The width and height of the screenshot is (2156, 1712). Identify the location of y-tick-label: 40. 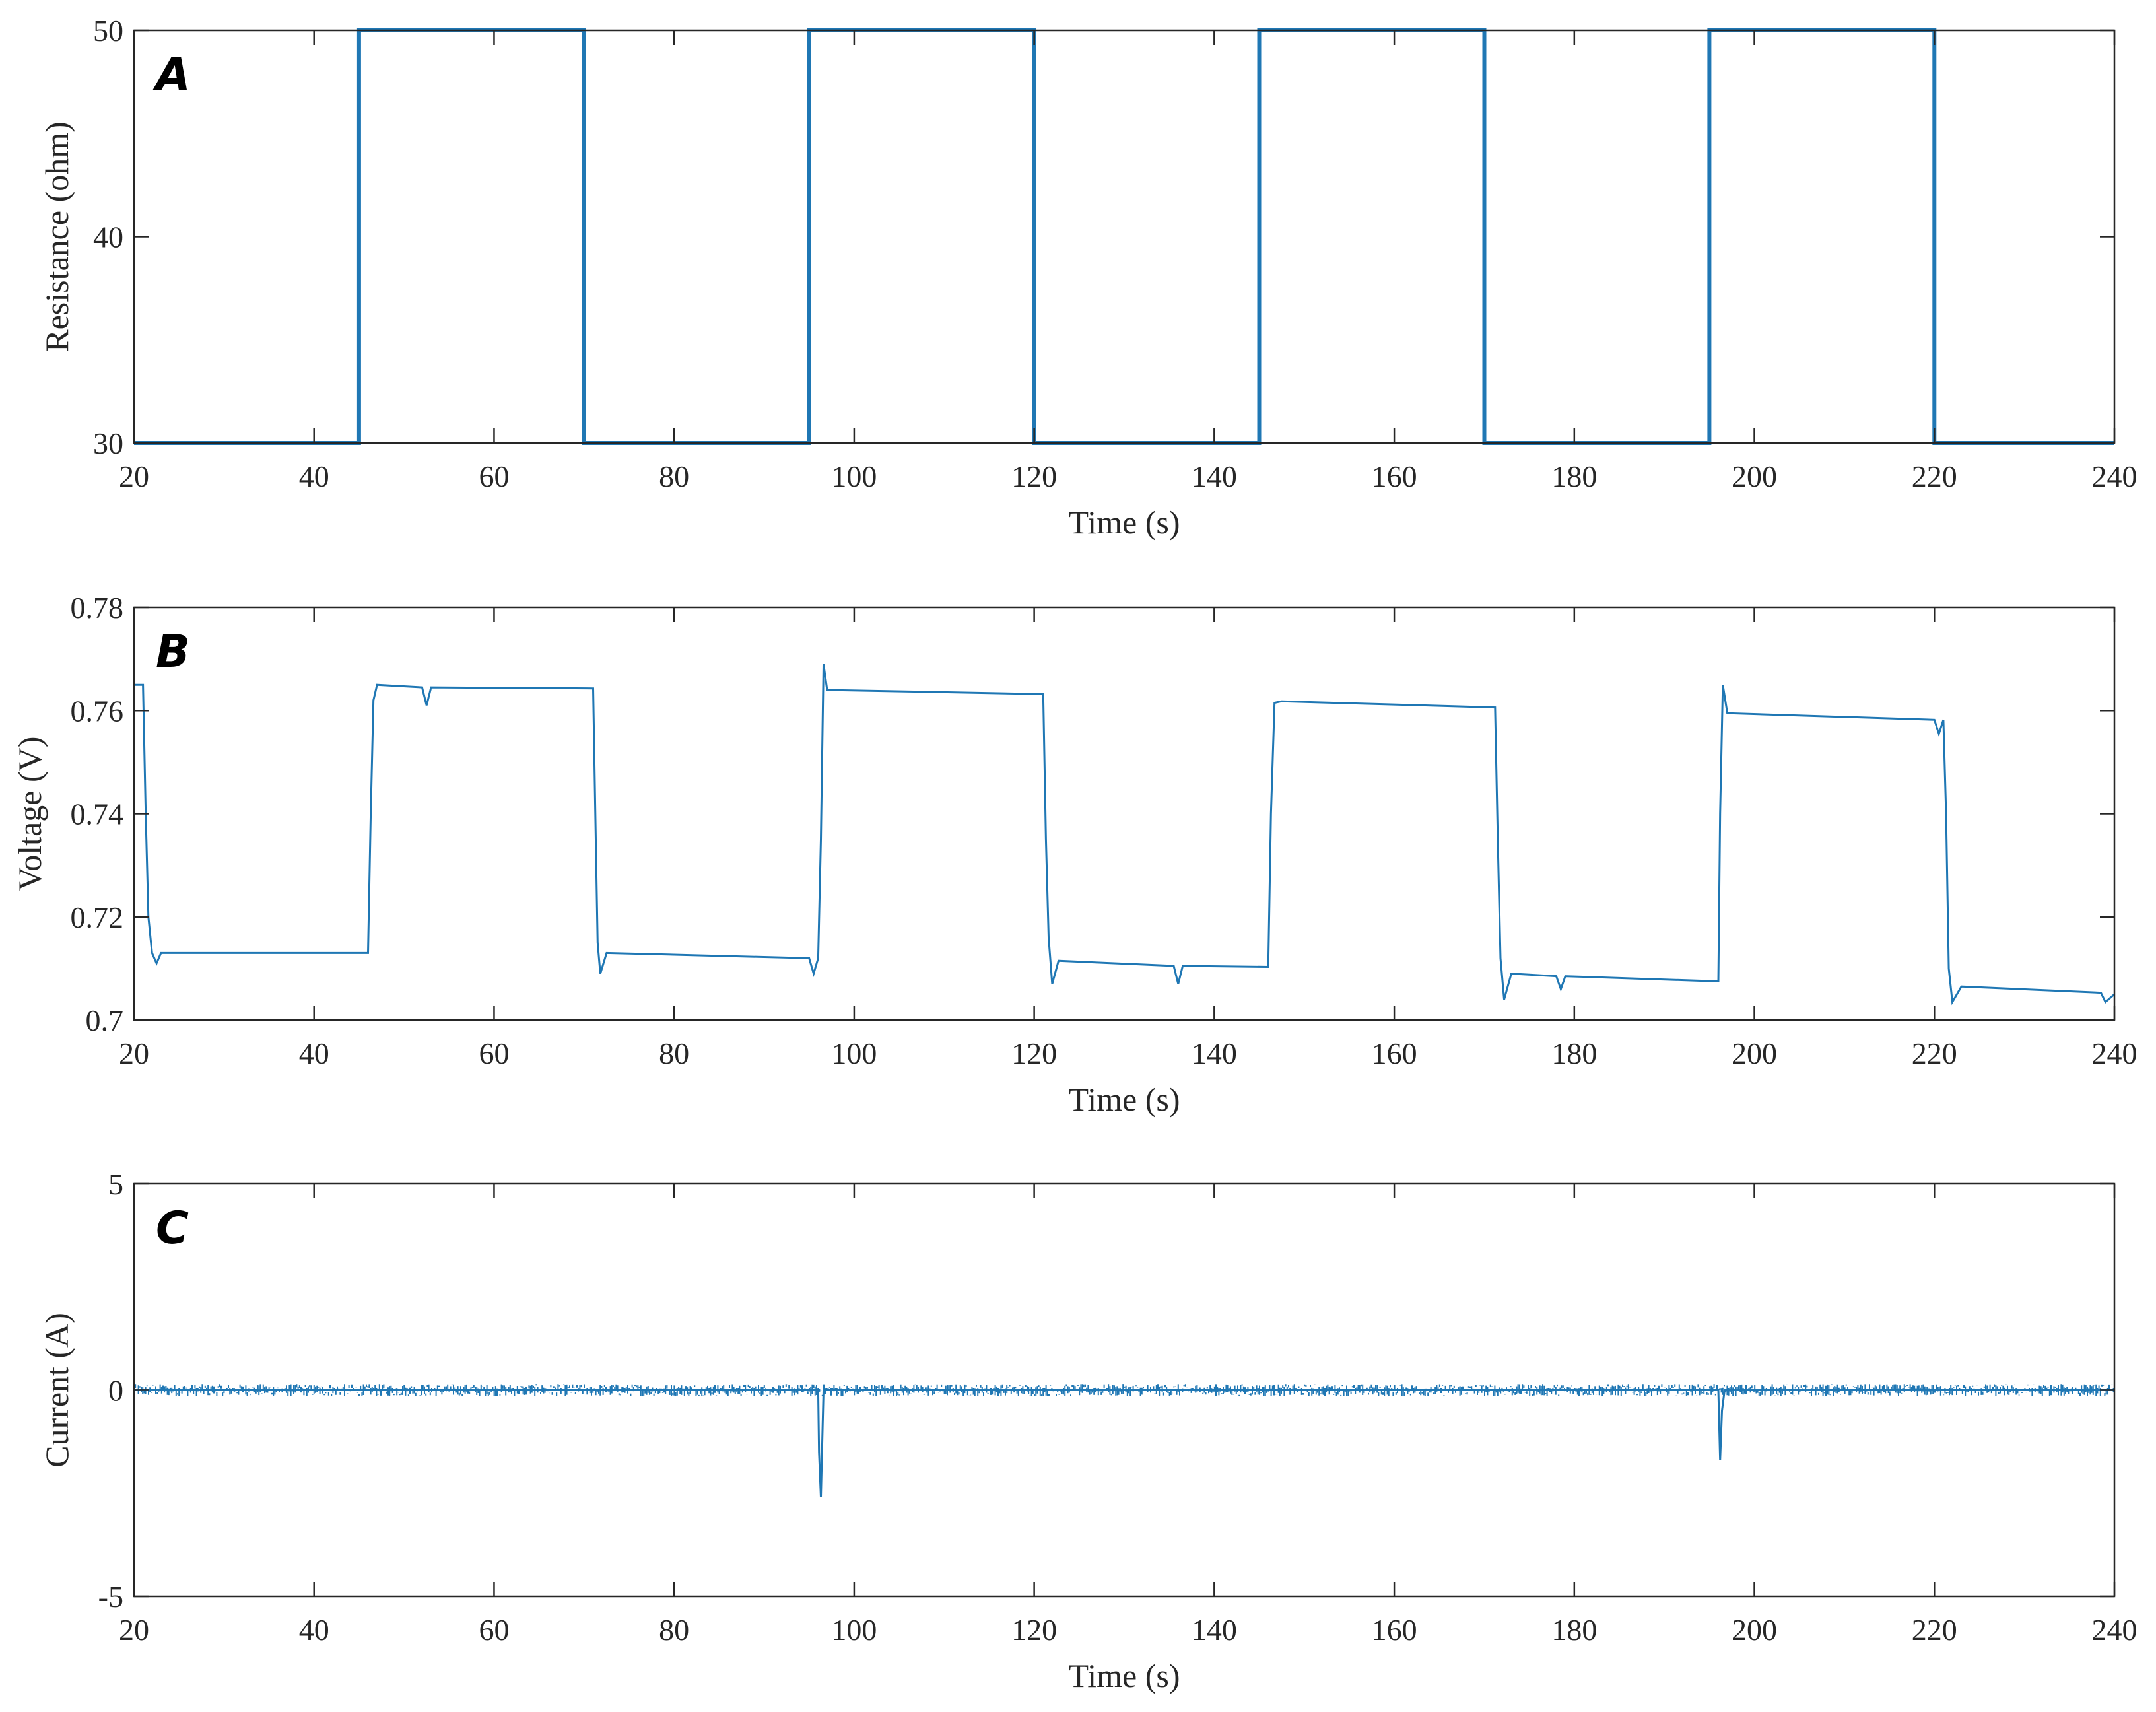
(108, 237).